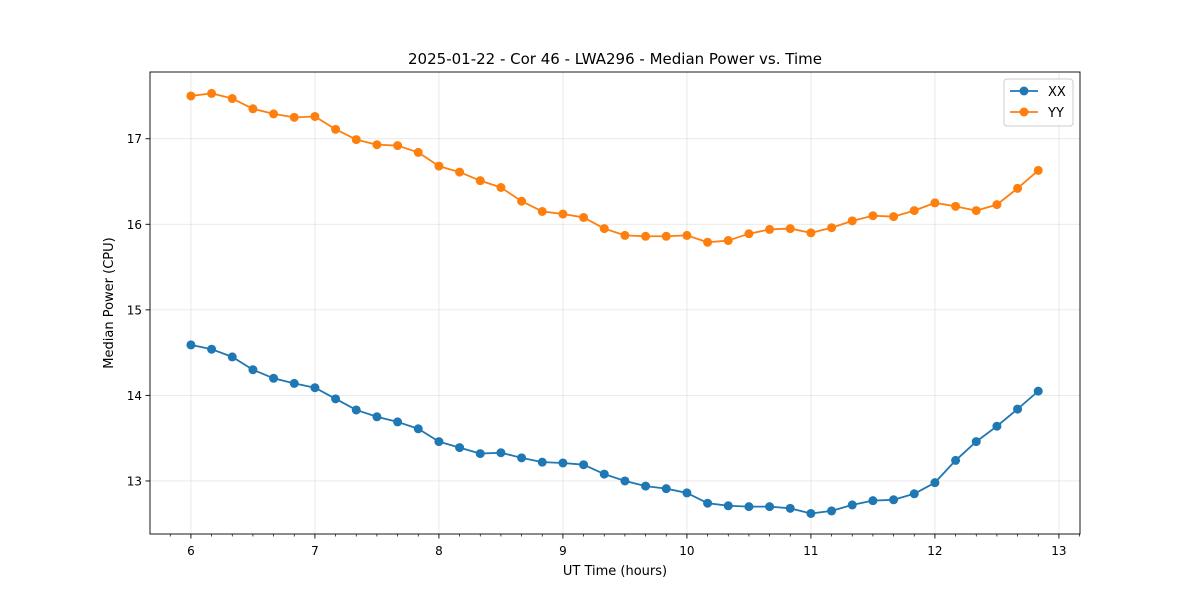 The height and width of the screenshot is (600, 1200). Describe the element at coordinates (1055, 113) in the screenshot. I see `legend-label-yy: YY` at that location.